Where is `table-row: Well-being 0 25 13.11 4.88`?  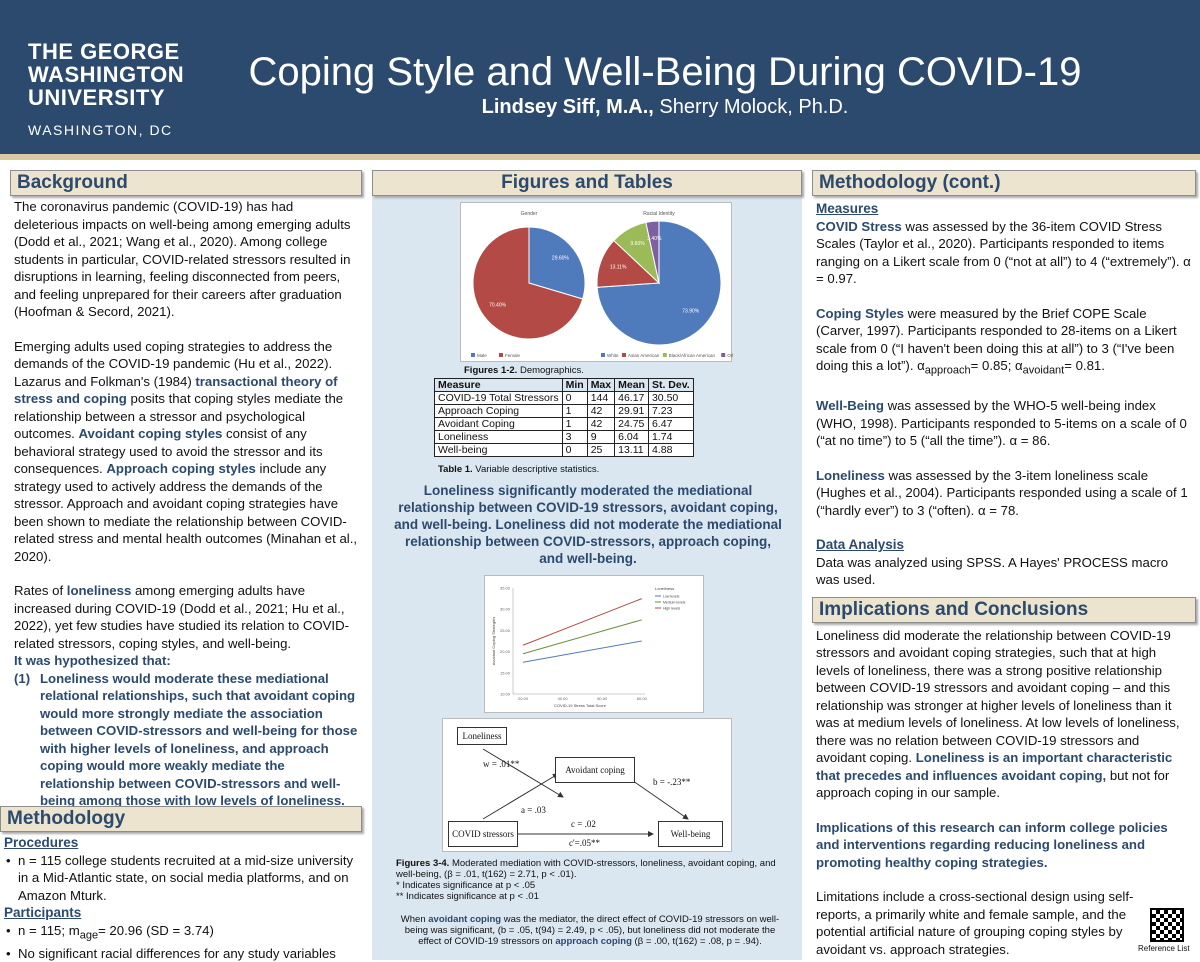 table-row: Well-being 0 25 13.11 4.88 is located at coordinates (564, 450).